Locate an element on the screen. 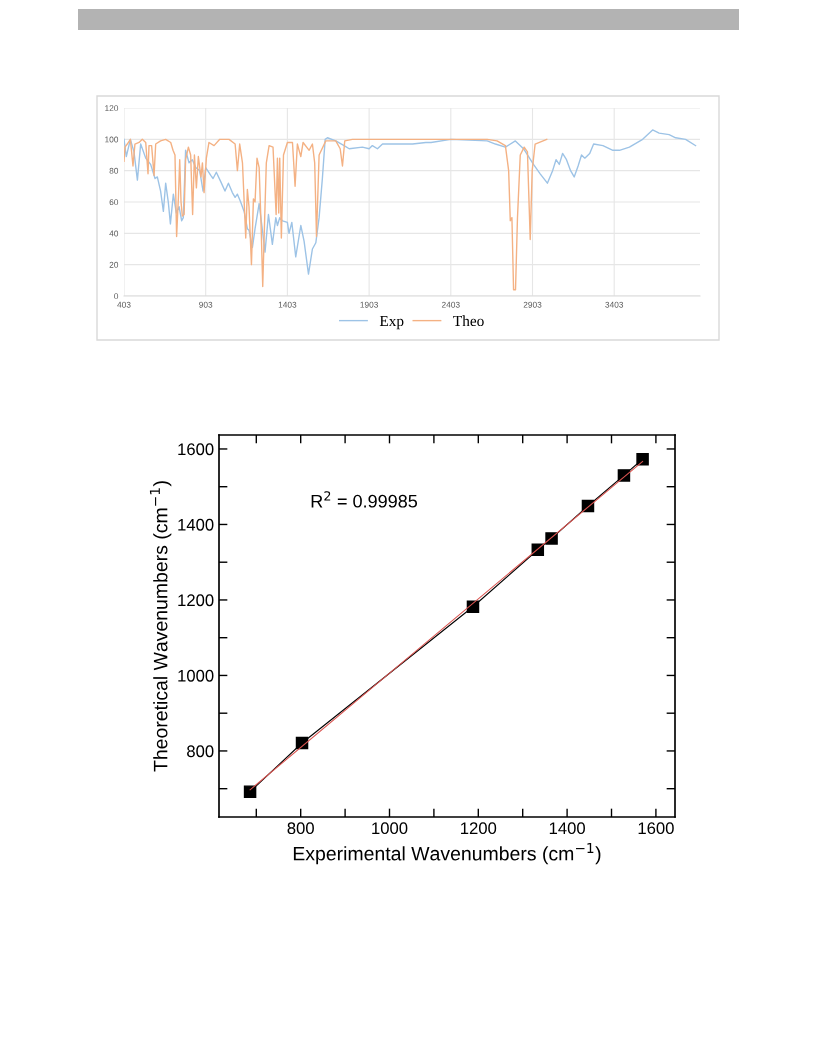 Image resolution: width=816 pixels, height=1056 pixels. x-tick-label: 1600 is located at coordinates (656, 828).